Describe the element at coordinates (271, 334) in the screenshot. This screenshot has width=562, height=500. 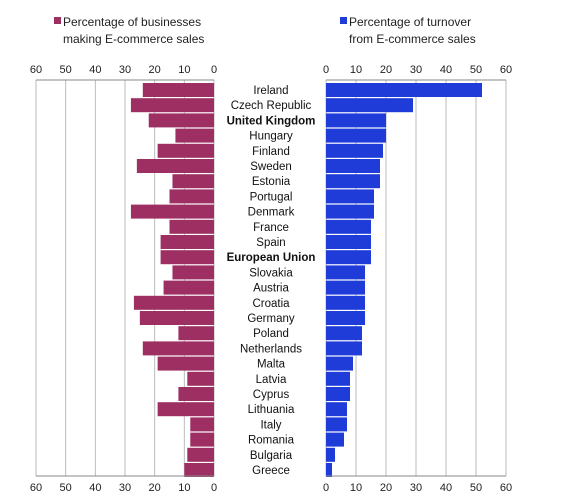
I see `category-label: Poland` at that location.